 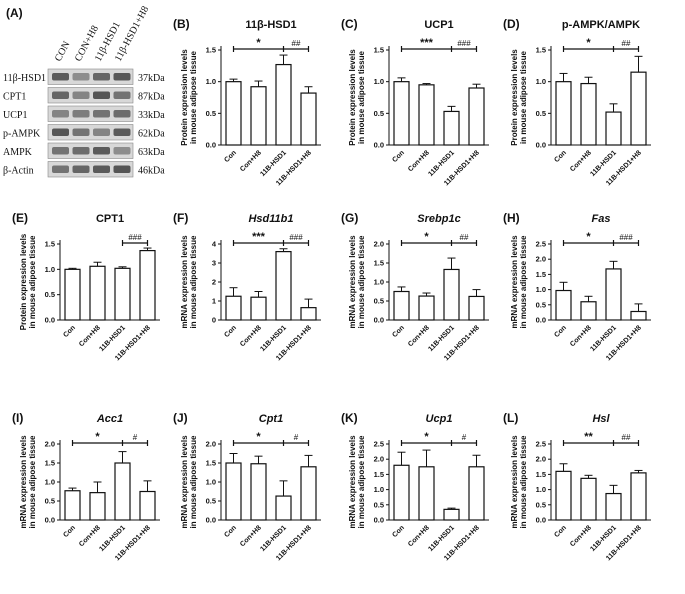 I want to click on y-tick-label: 3, so click(x=214, y=263).